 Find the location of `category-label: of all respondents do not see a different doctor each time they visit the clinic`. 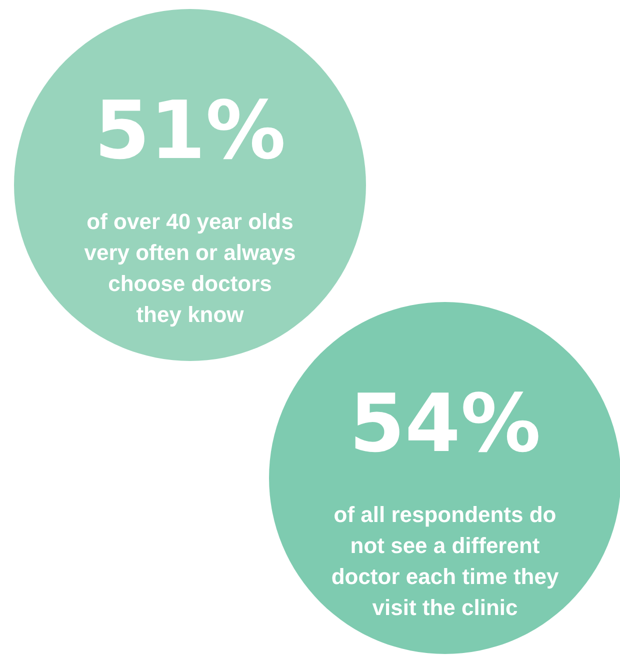

category-label: of all respondents do not see a different doctor each time they visit the clinic is located at coordinates (445, 561).